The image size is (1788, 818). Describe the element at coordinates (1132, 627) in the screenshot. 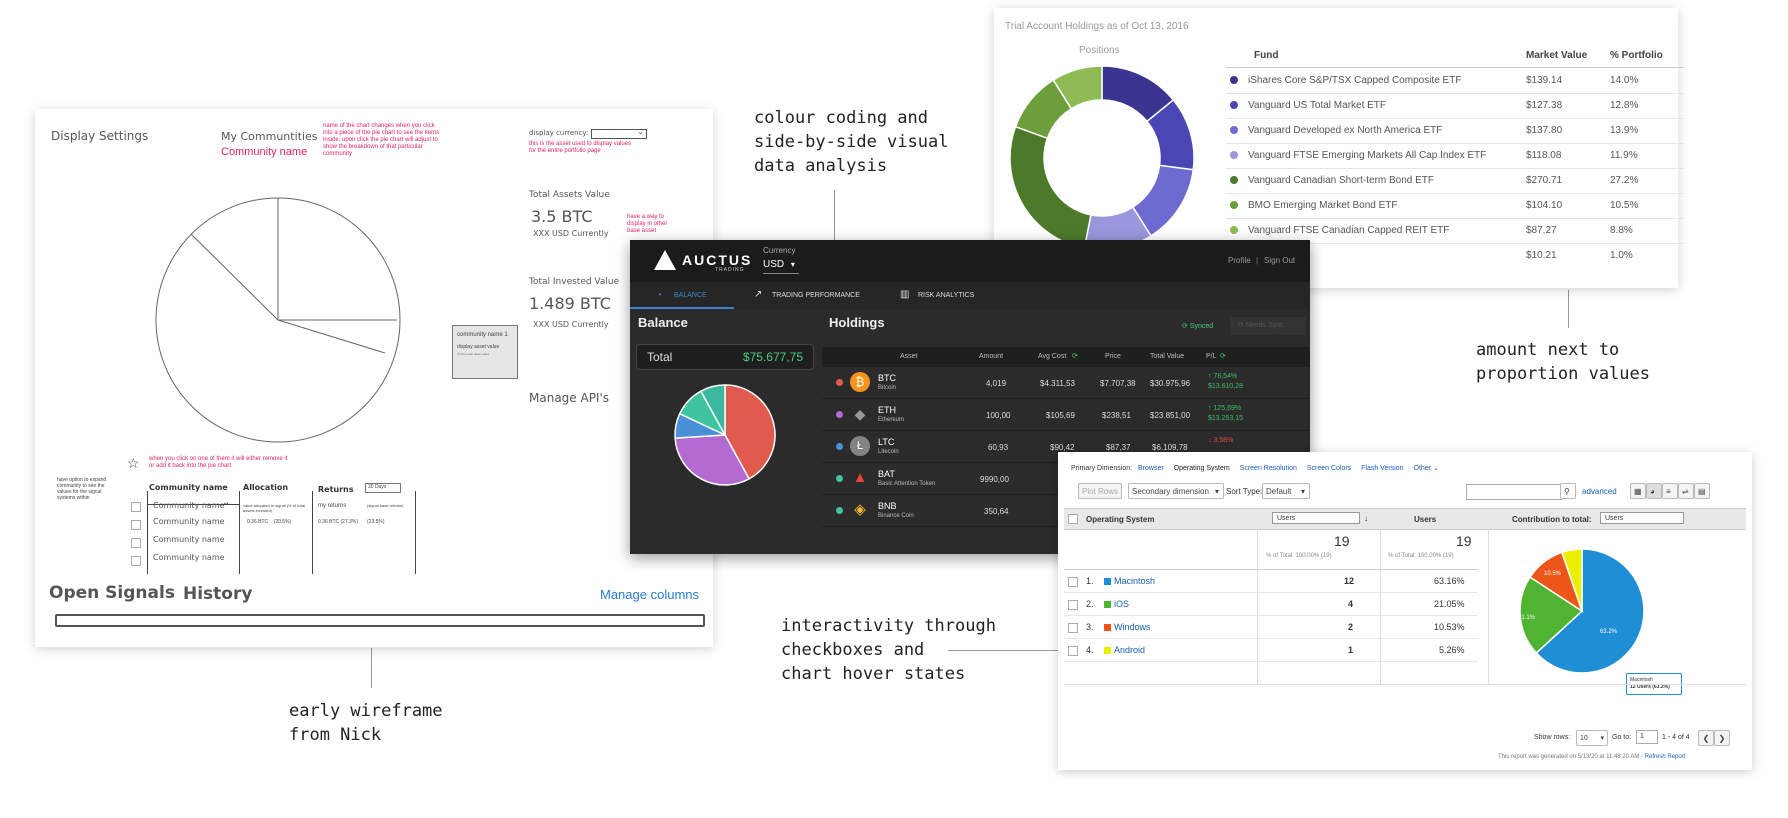

I see `os-link: Windows` at that location.